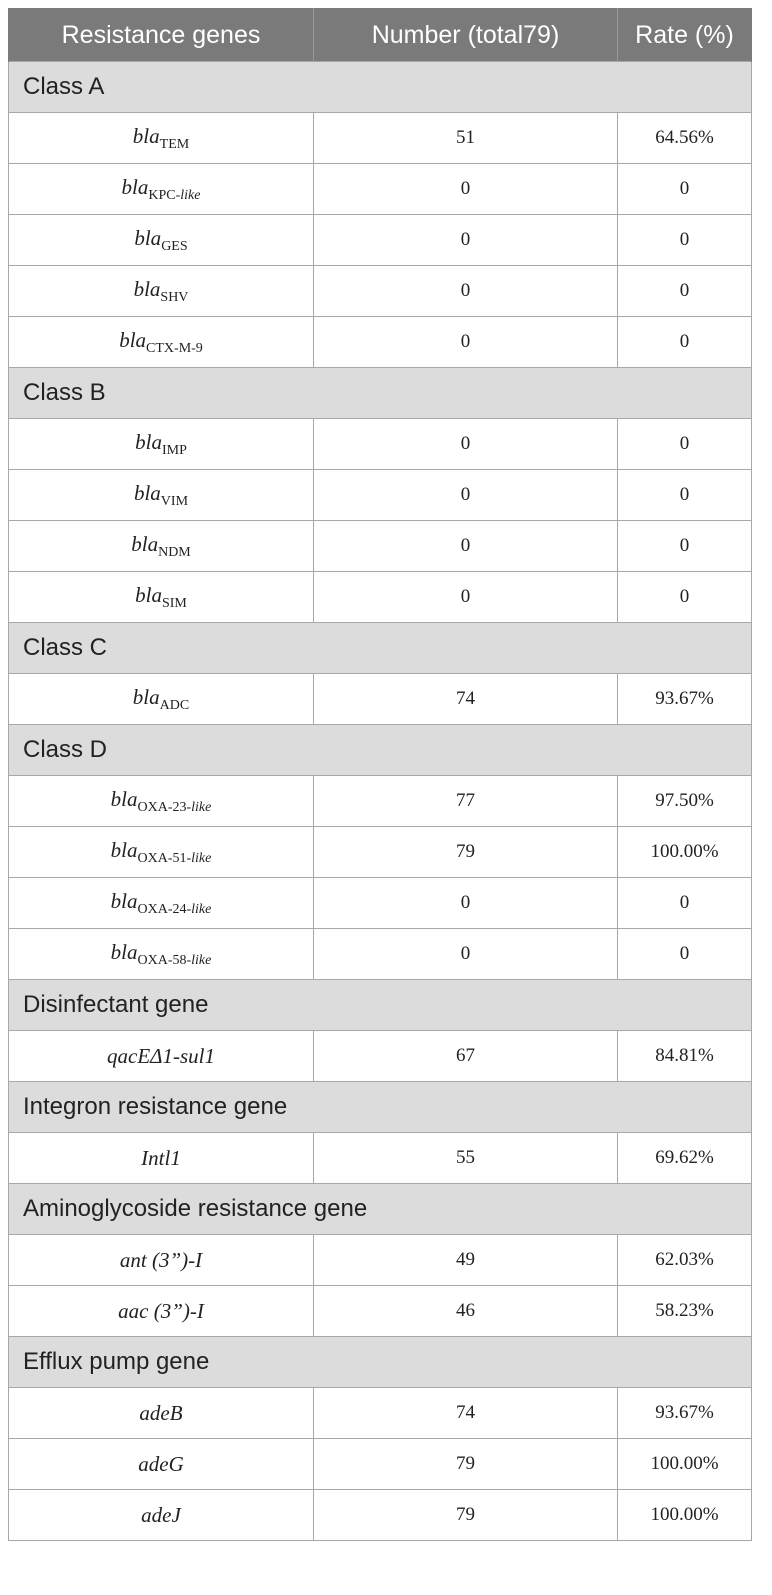  I want to click on gene-subscript-text: SIM, so click(174, 603).